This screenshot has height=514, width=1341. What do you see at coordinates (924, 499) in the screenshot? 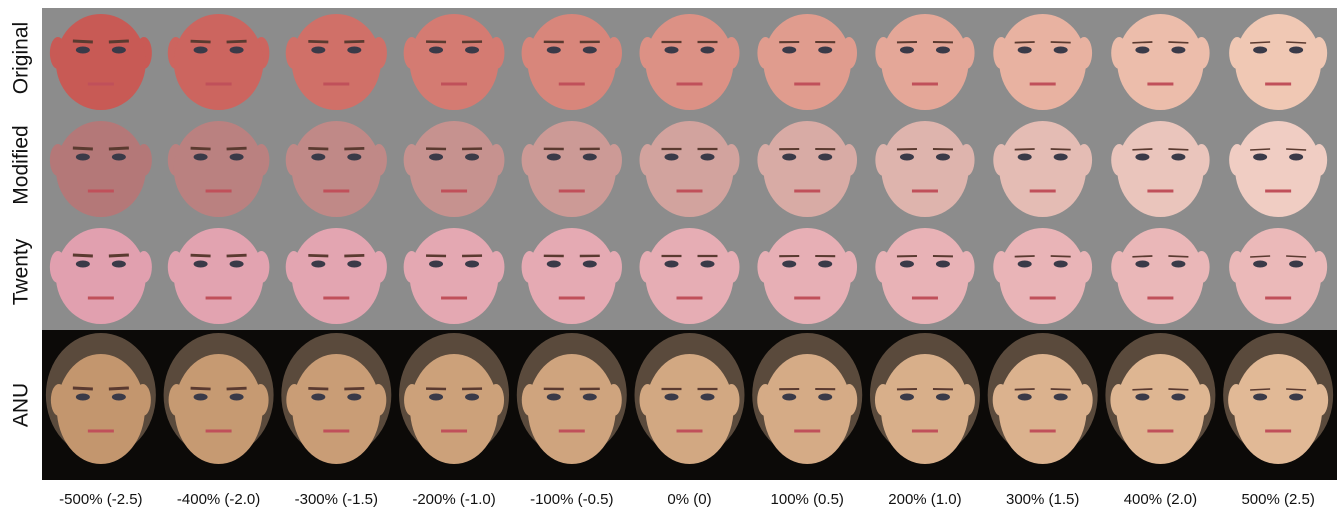
I see `column-label: 200% (1.0)` at bounding box center [924, 499].